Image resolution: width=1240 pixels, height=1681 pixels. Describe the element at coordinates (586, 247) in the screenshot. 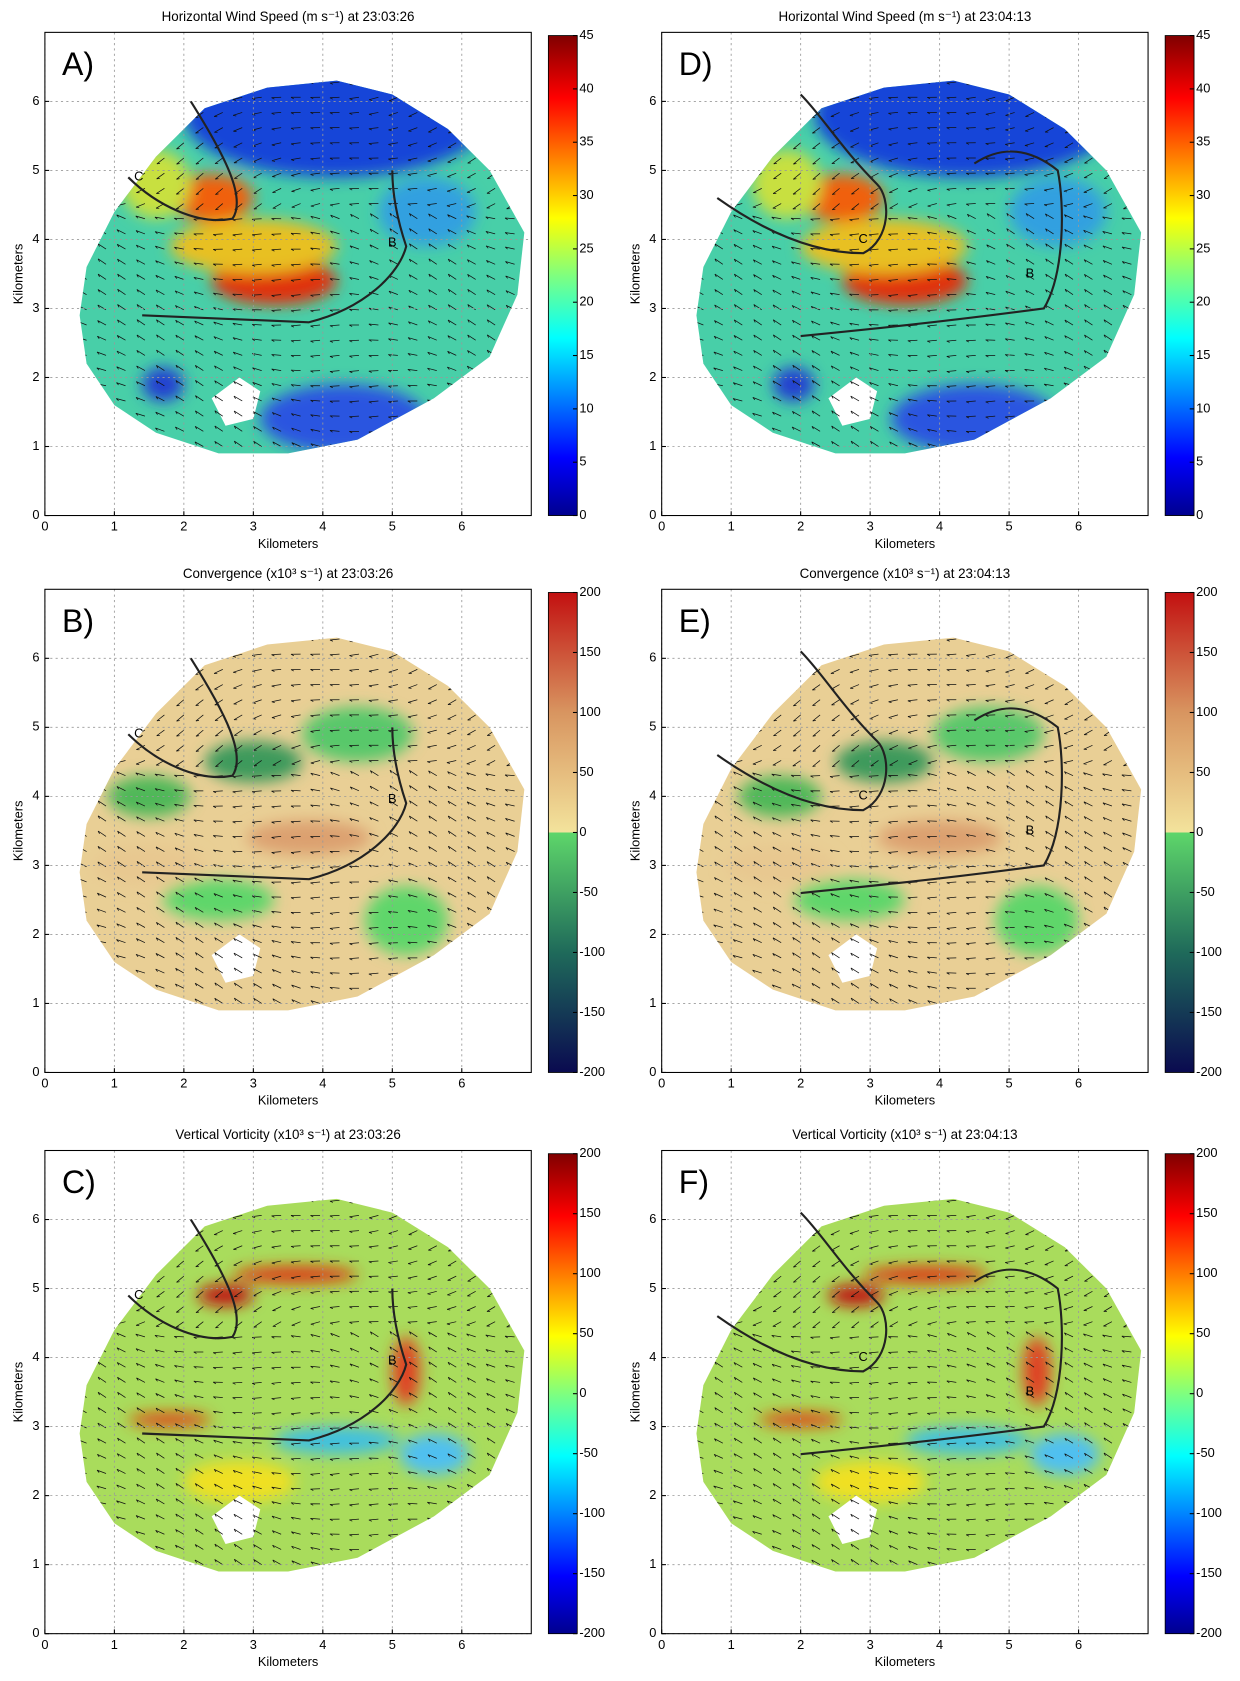

I see `colorbar-tick-label: 25` at that location.